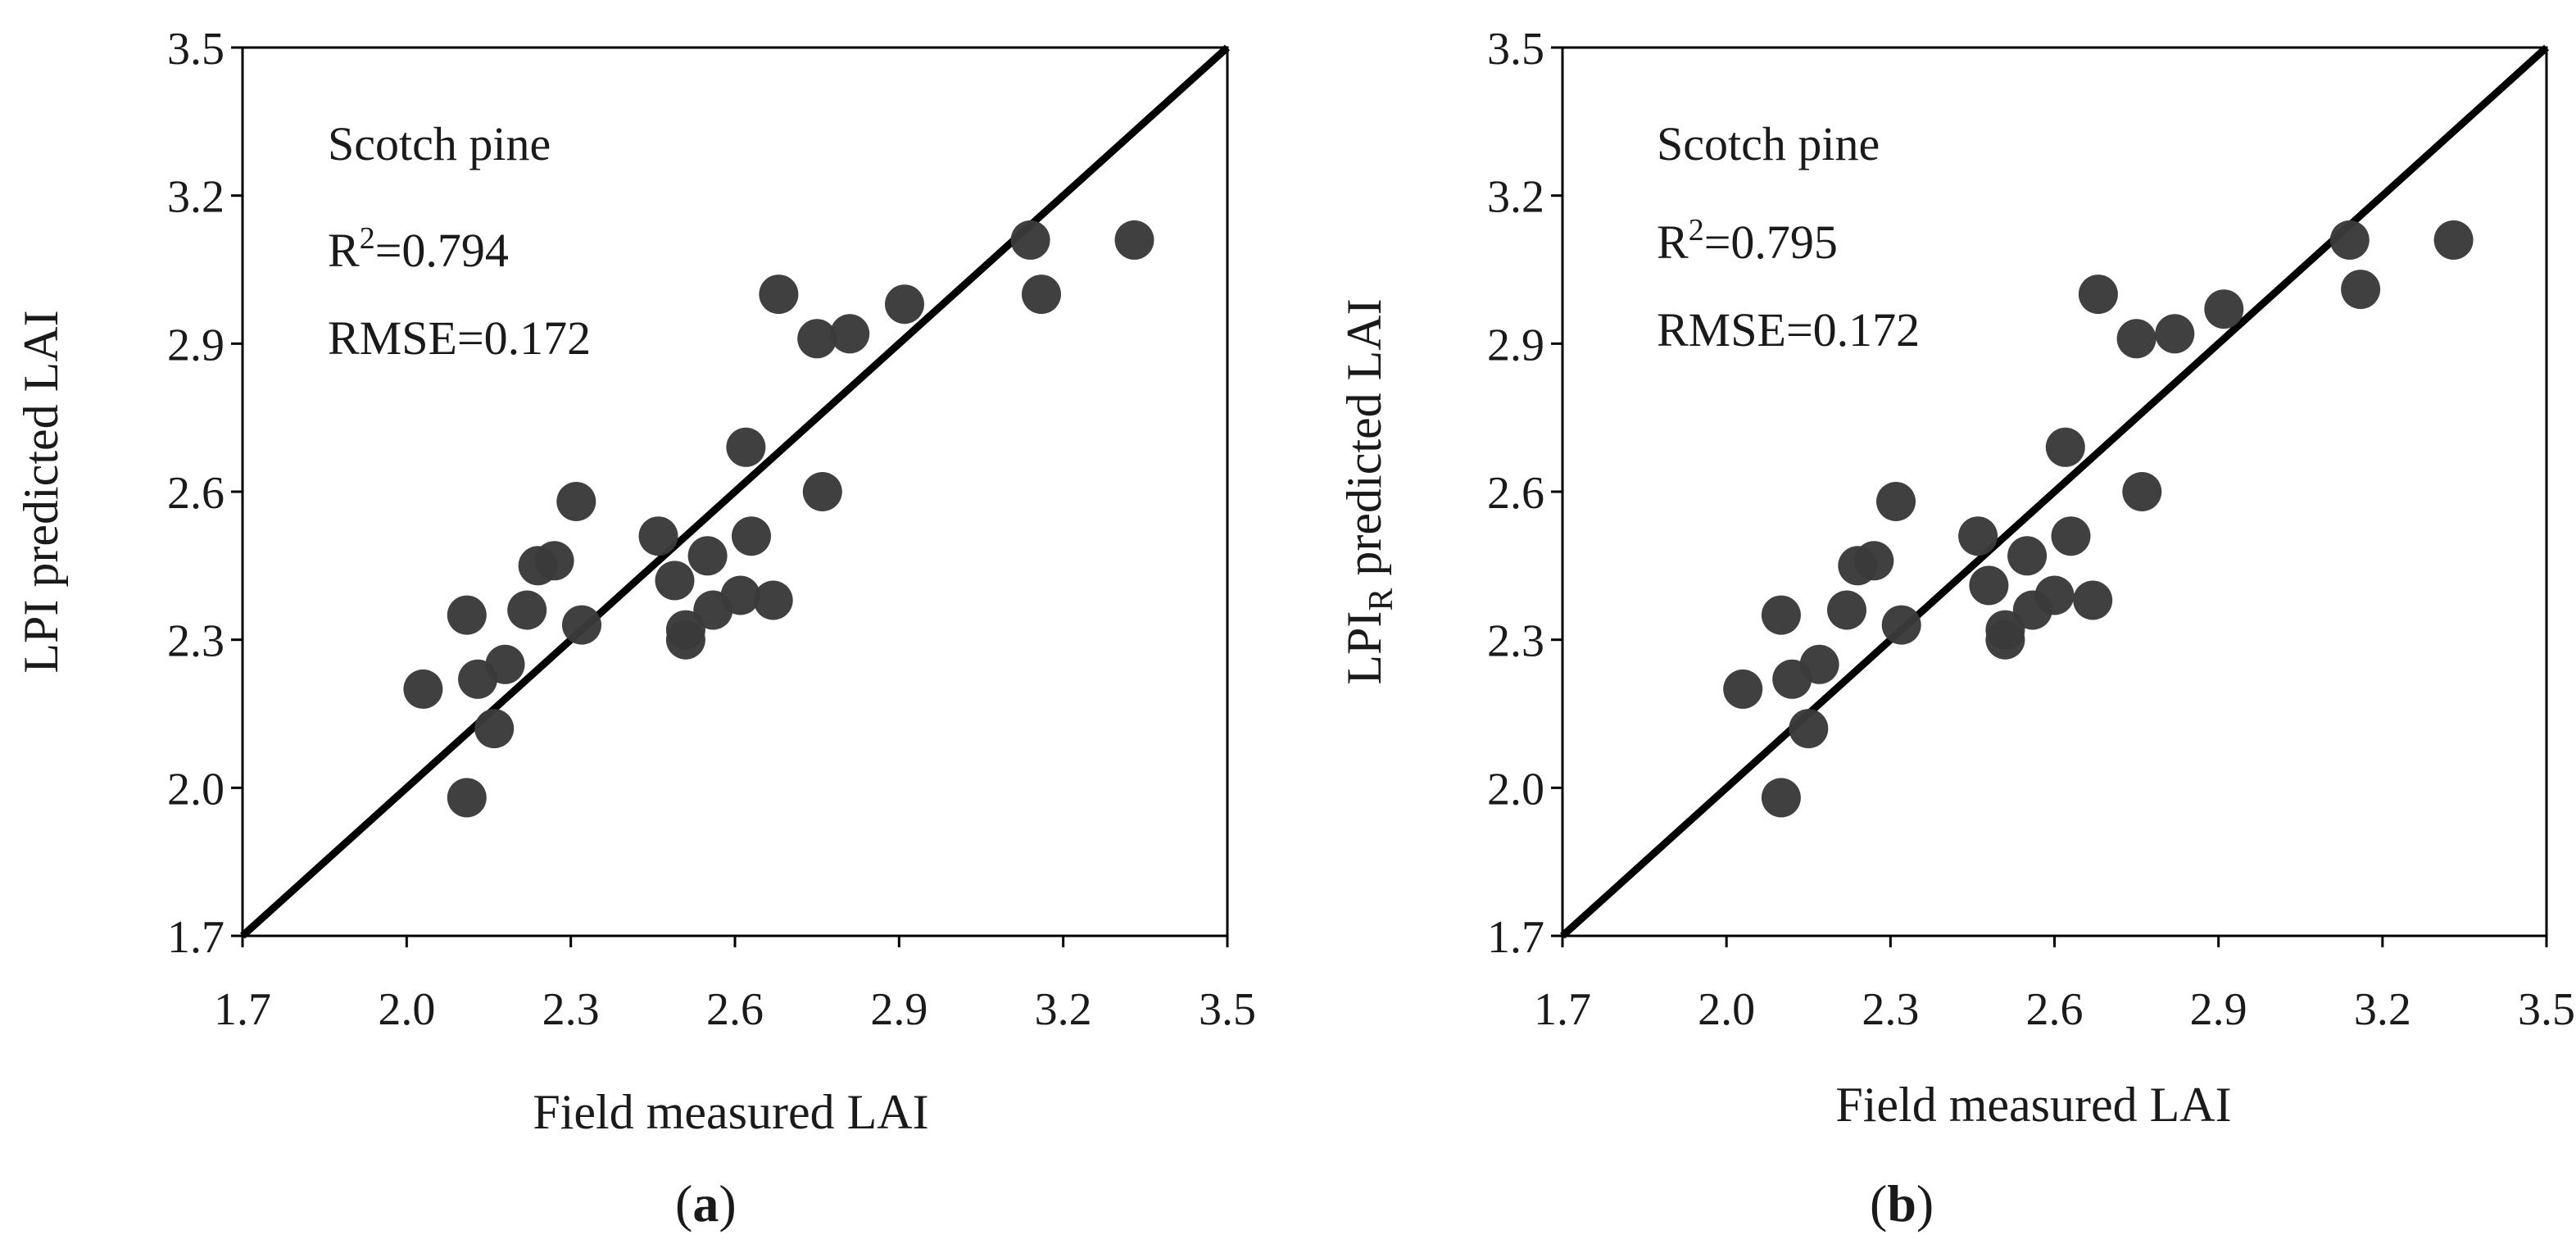  Describe the element at coordinates (1902, 1203) in the screenshot. I see `panel-label-b: (b)` at that location.